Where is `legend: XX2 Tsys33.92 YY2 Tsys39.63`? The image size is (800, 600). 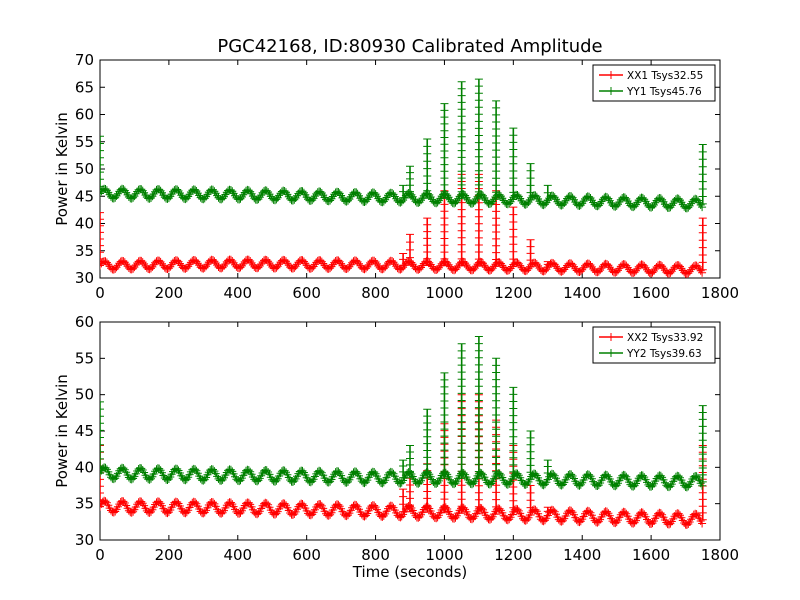
legend: XX2 Tsys33.92 YY2 Tsys39.63 is located at coordinates (654, 345).